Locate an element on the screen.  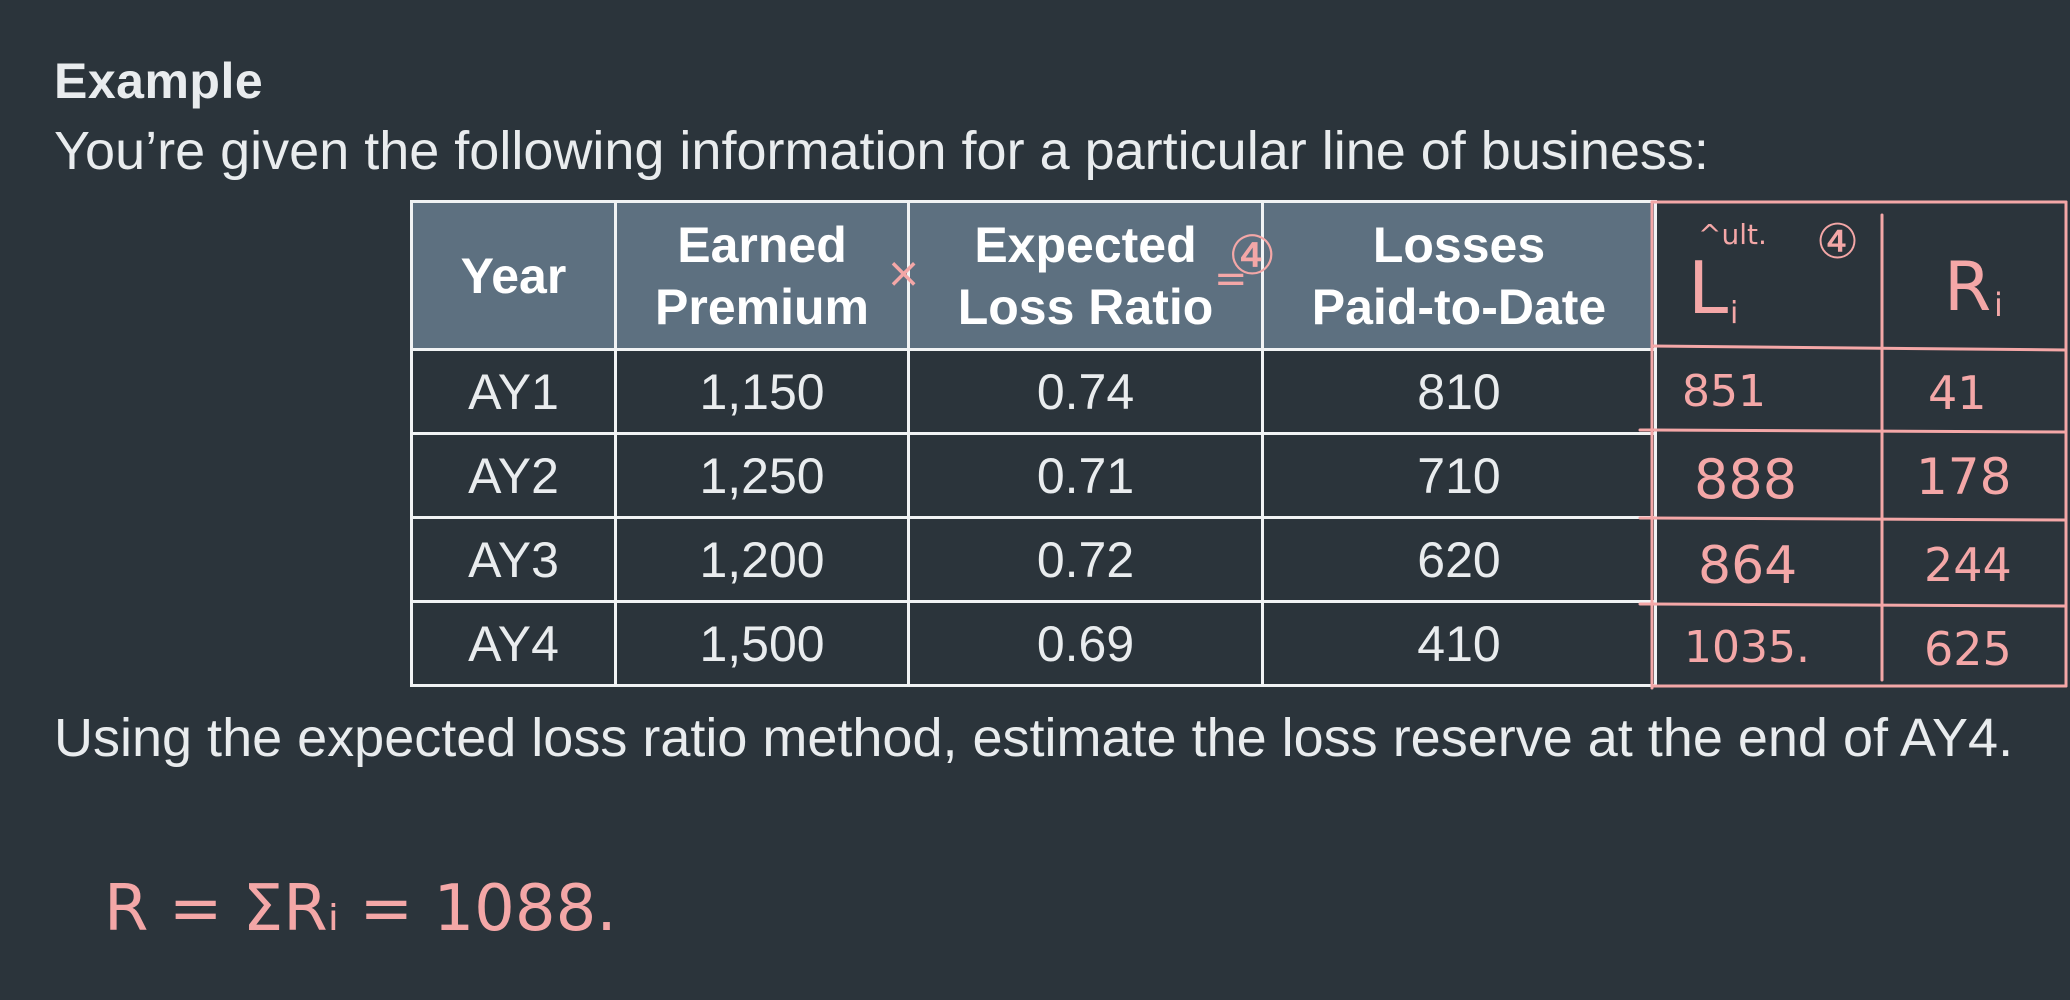
cell-earned-premium: 1,200 is located at coordinates (762, 559).